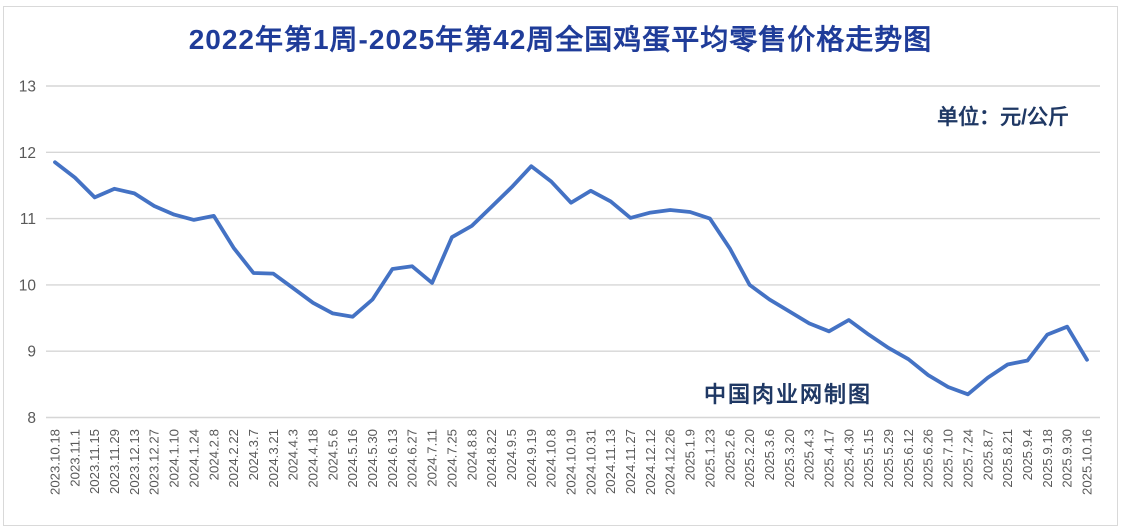 The height and width of the screenshot is (530, 1121). What do you see at coordinates (1067, 458) in the screenshot?
I see `x-axis-tick-label: 2025.9.30` at bounding box center [1067, 458].